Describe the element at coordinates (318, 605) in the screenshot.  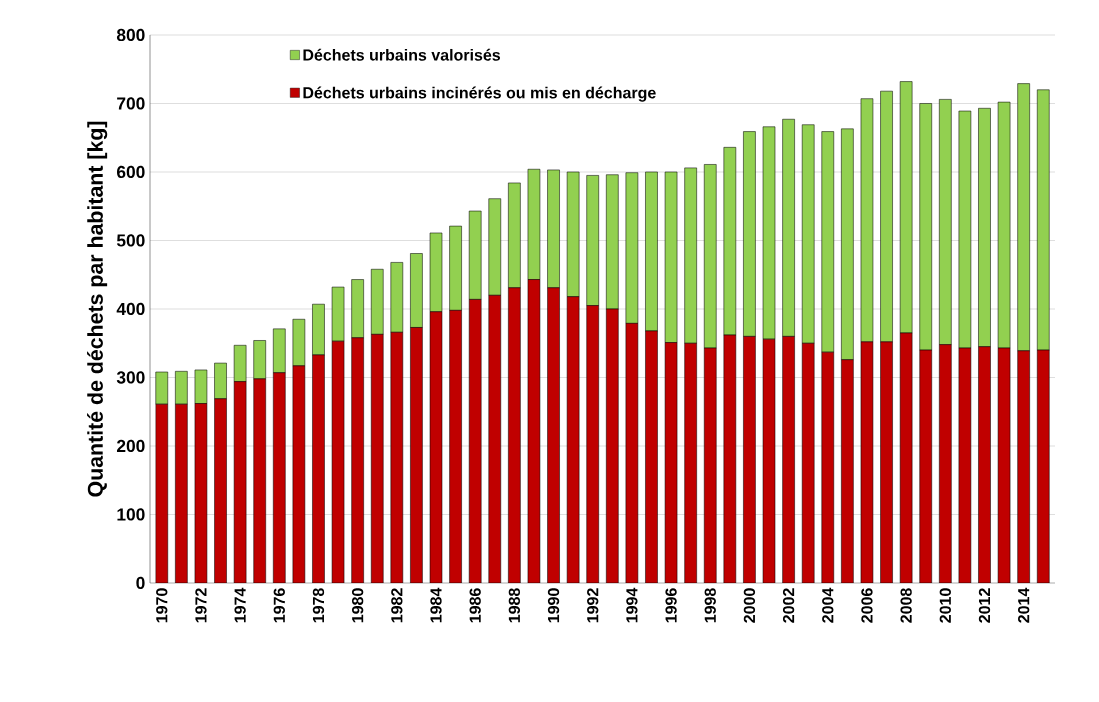
I see `x-tick-label: 1978` at that location.